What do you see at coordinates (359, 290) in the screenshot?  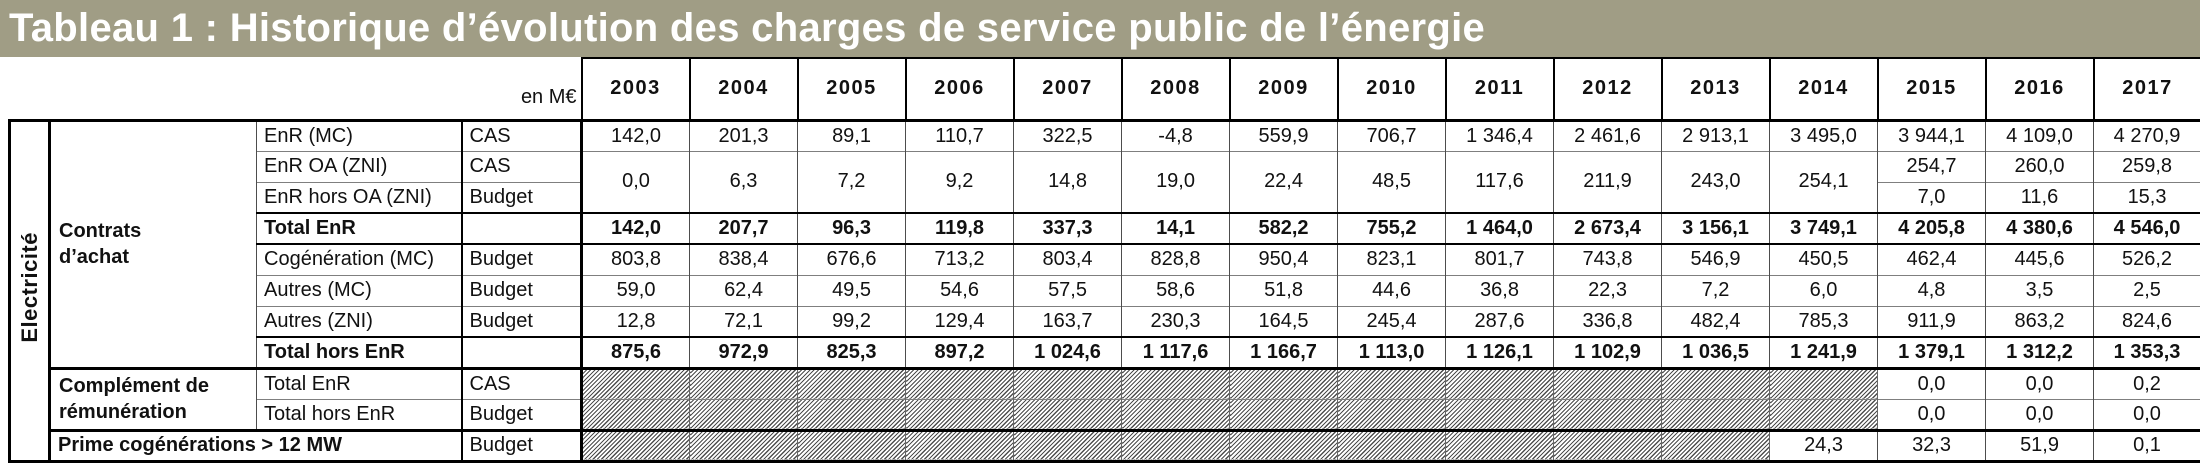 I see `row-label: Autres (MC)` at bounding box center [359, 290].